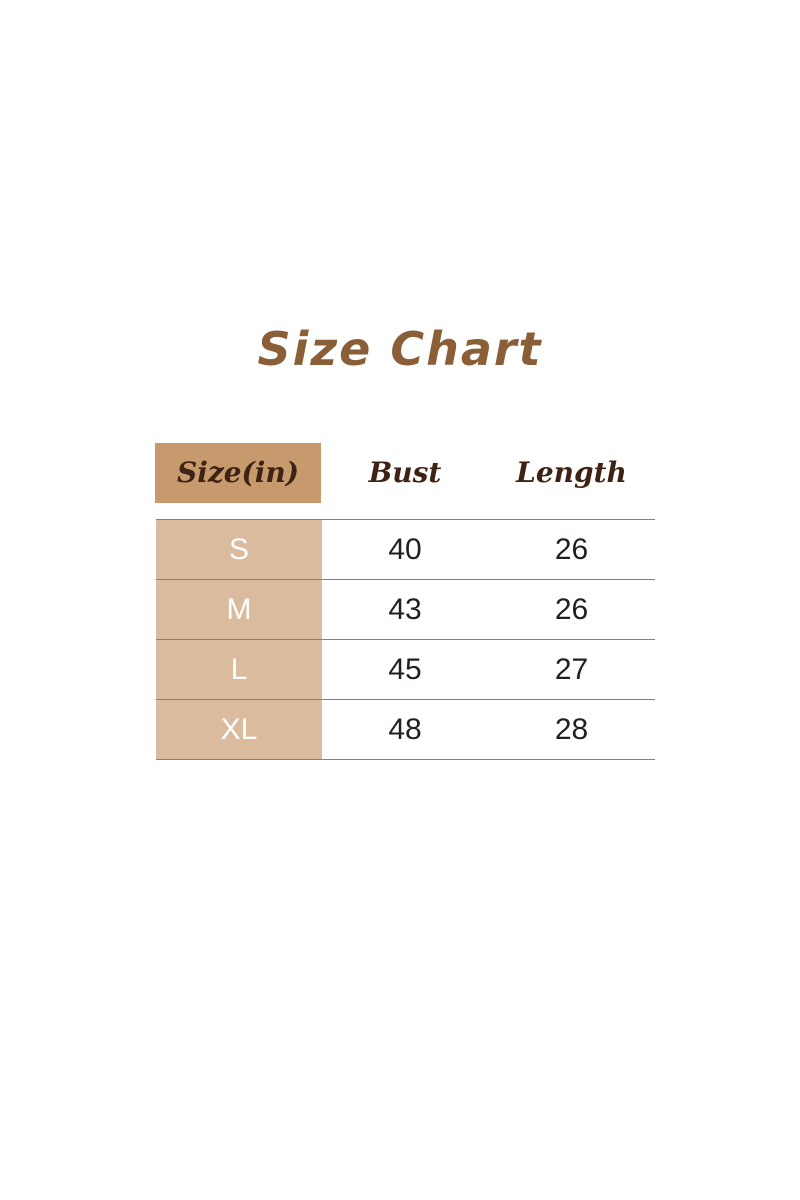 The width and height of the screenshot is (800, 1200). What do you see at coordinates (238, 473) in the screenshot?
I see `header-size: Size(in)` at bounding box center [238, 473].